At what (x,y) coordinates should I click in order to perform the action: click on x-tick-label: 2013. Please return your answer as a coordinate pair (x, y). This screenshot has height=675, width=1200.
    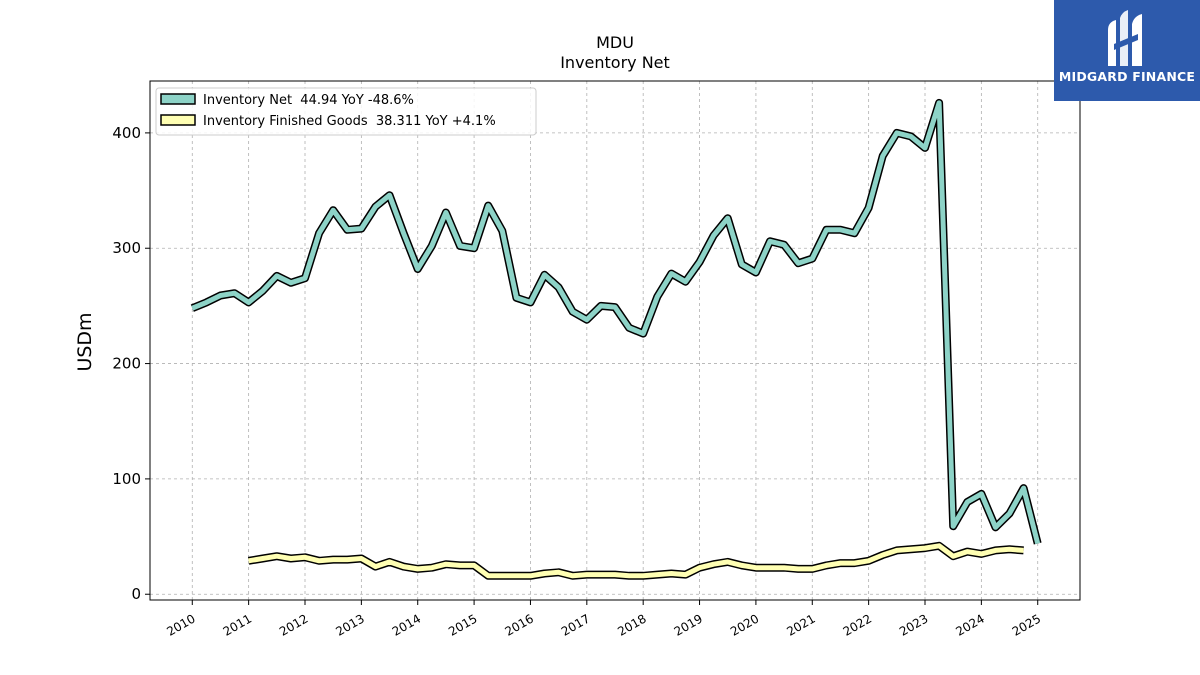
    Looking at the image, I should click on (349, 624).